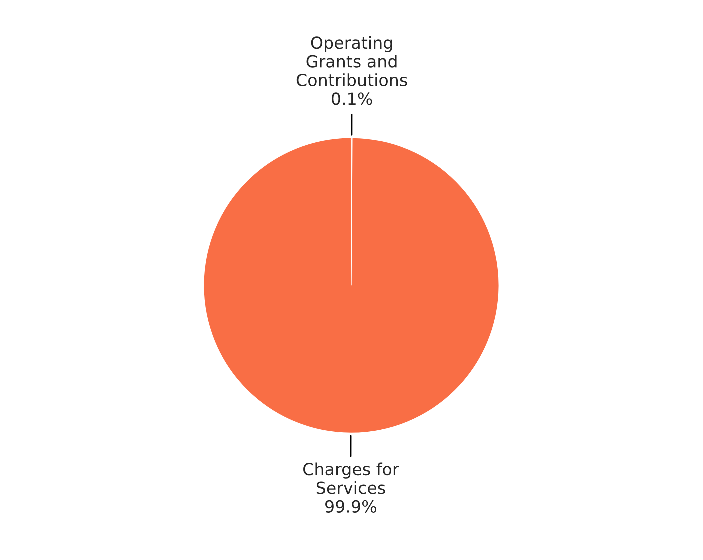 The width and height of the screenshot is (703, 560). Describe the element at coordinates (352, 99) in the screenshot. I see `data-label: 0.1%` at that location.